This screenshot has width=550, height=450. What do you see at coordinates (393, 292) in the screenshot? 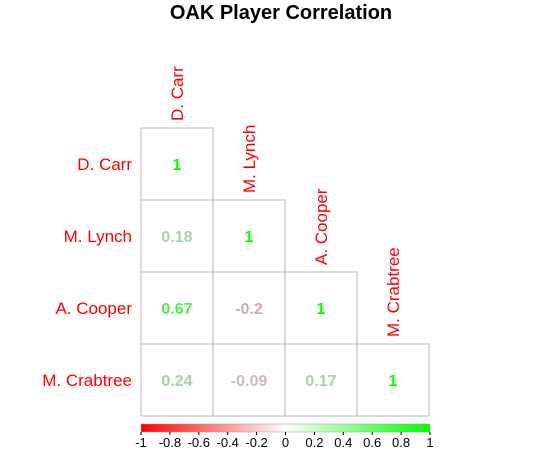
I see `column-label: M. Crabtree` at bounding box center [393, 292].